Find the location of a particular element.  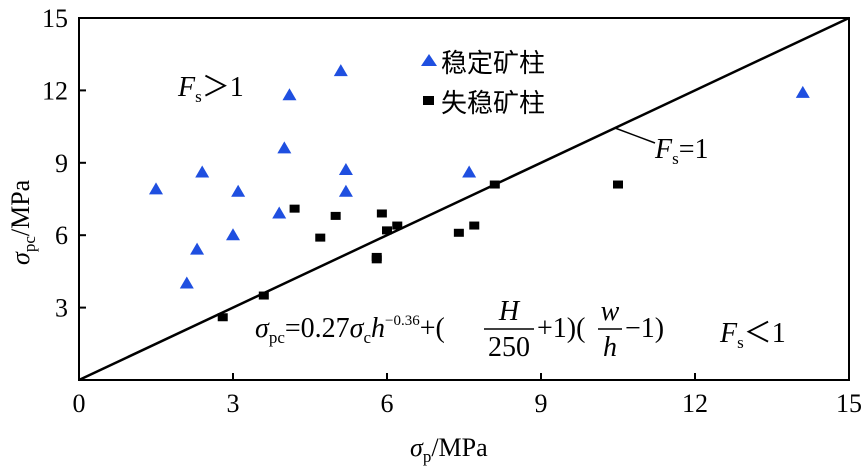

x-tick-label-5: 15 is located at coordinates (849, 403).